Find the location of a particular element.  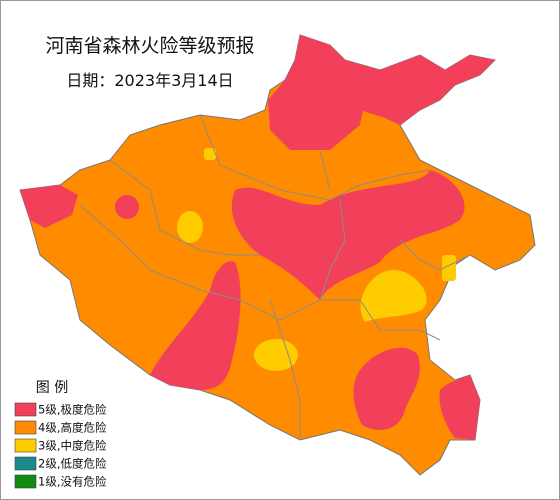

legend-title: 图 例 is located at coordinates (52, 388).